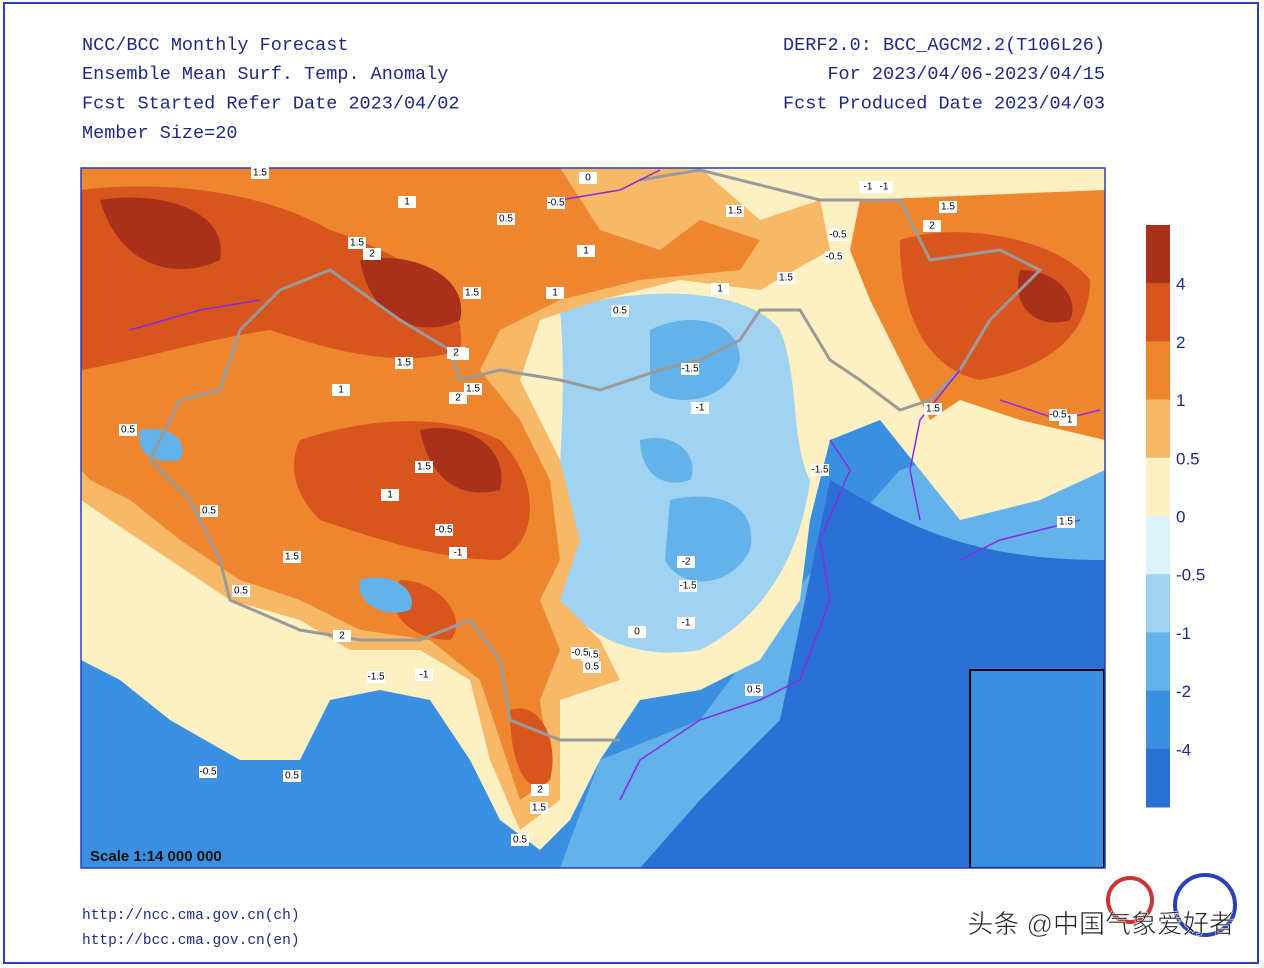 Image resolution: width=1264 pixels, height=968 pixels. I want to click on colorbar: 4 2 1 0.5 0 -0.5 -1 -2 -4, so click(1175, 516).